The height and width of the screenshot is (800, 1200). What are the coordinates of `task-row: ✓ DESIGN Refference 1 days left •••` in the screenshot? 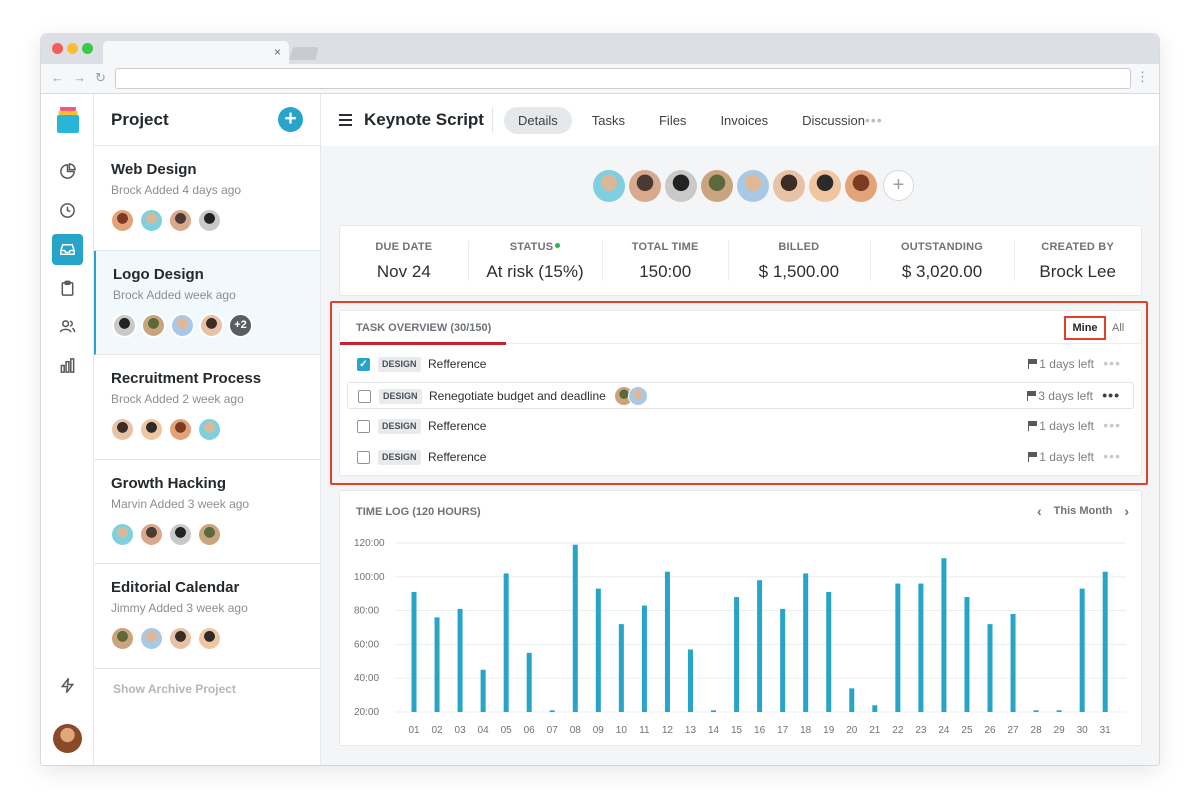 It's located at (740, 364).